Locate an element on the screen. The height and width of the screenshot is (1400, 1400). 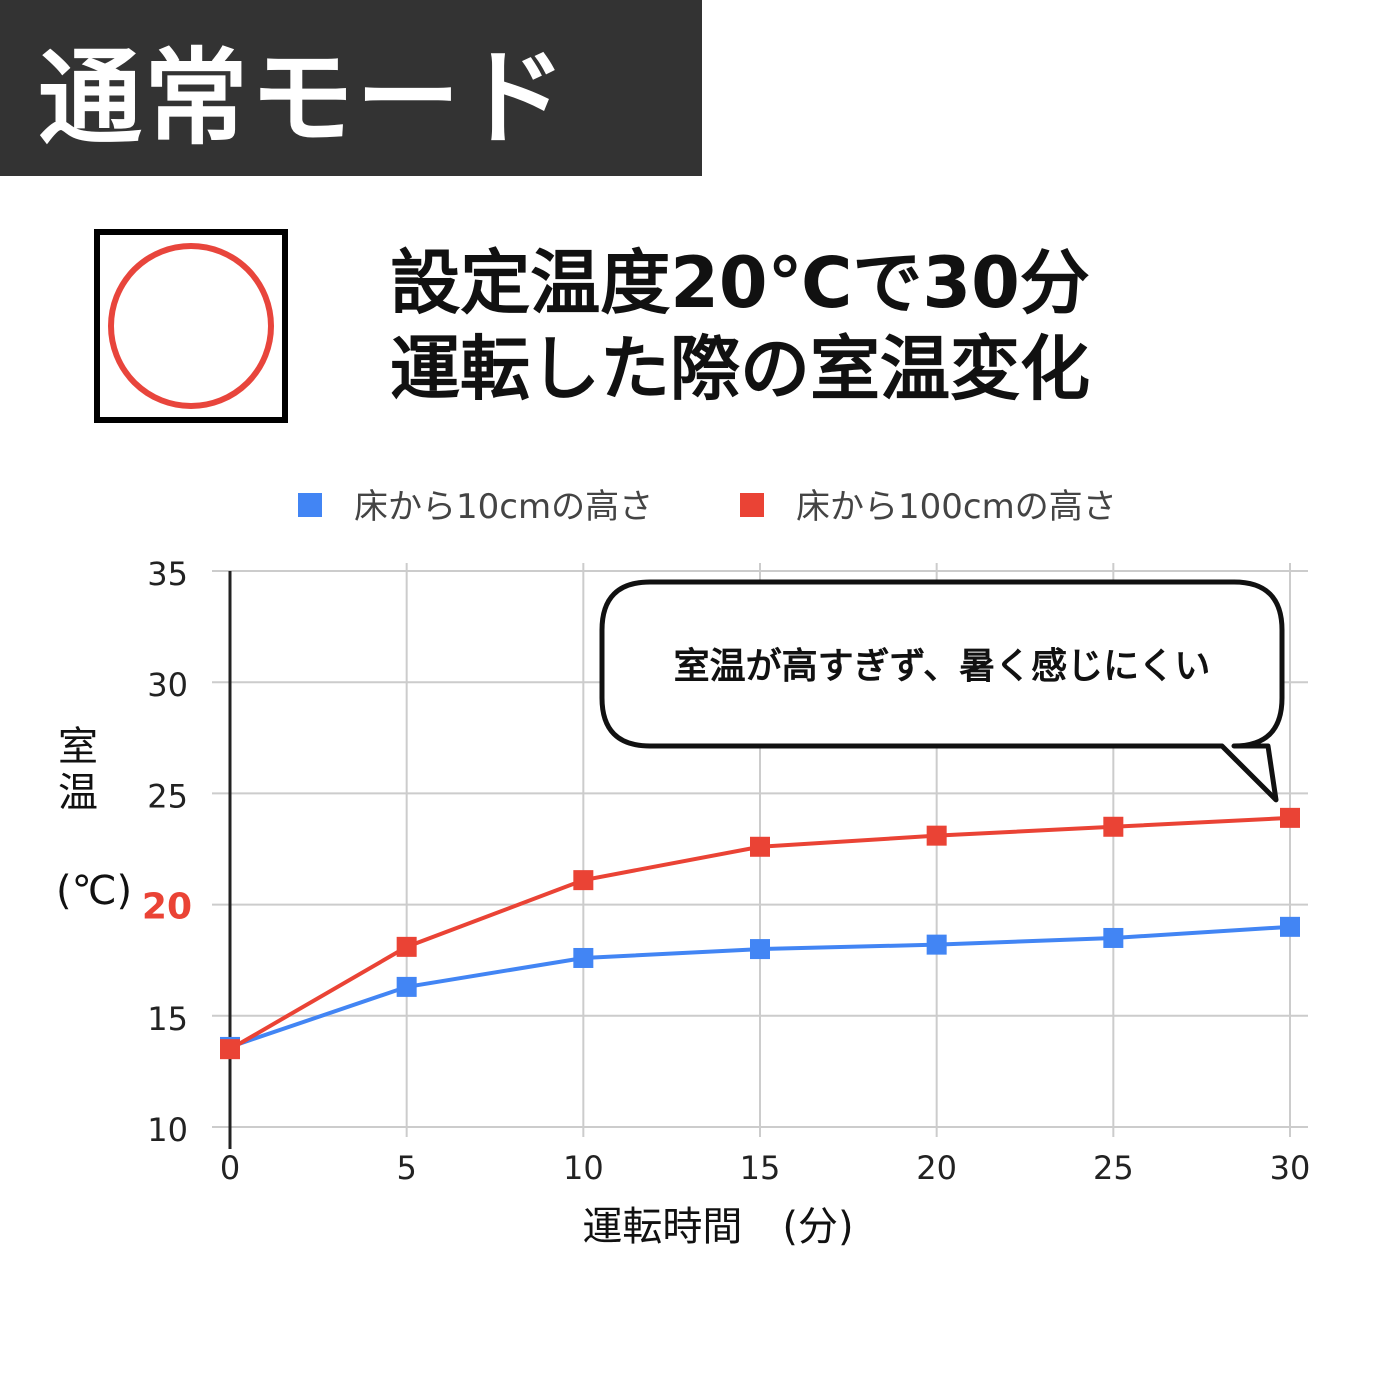
mode-banner: 通常モード is located at coordinates (351, 88).